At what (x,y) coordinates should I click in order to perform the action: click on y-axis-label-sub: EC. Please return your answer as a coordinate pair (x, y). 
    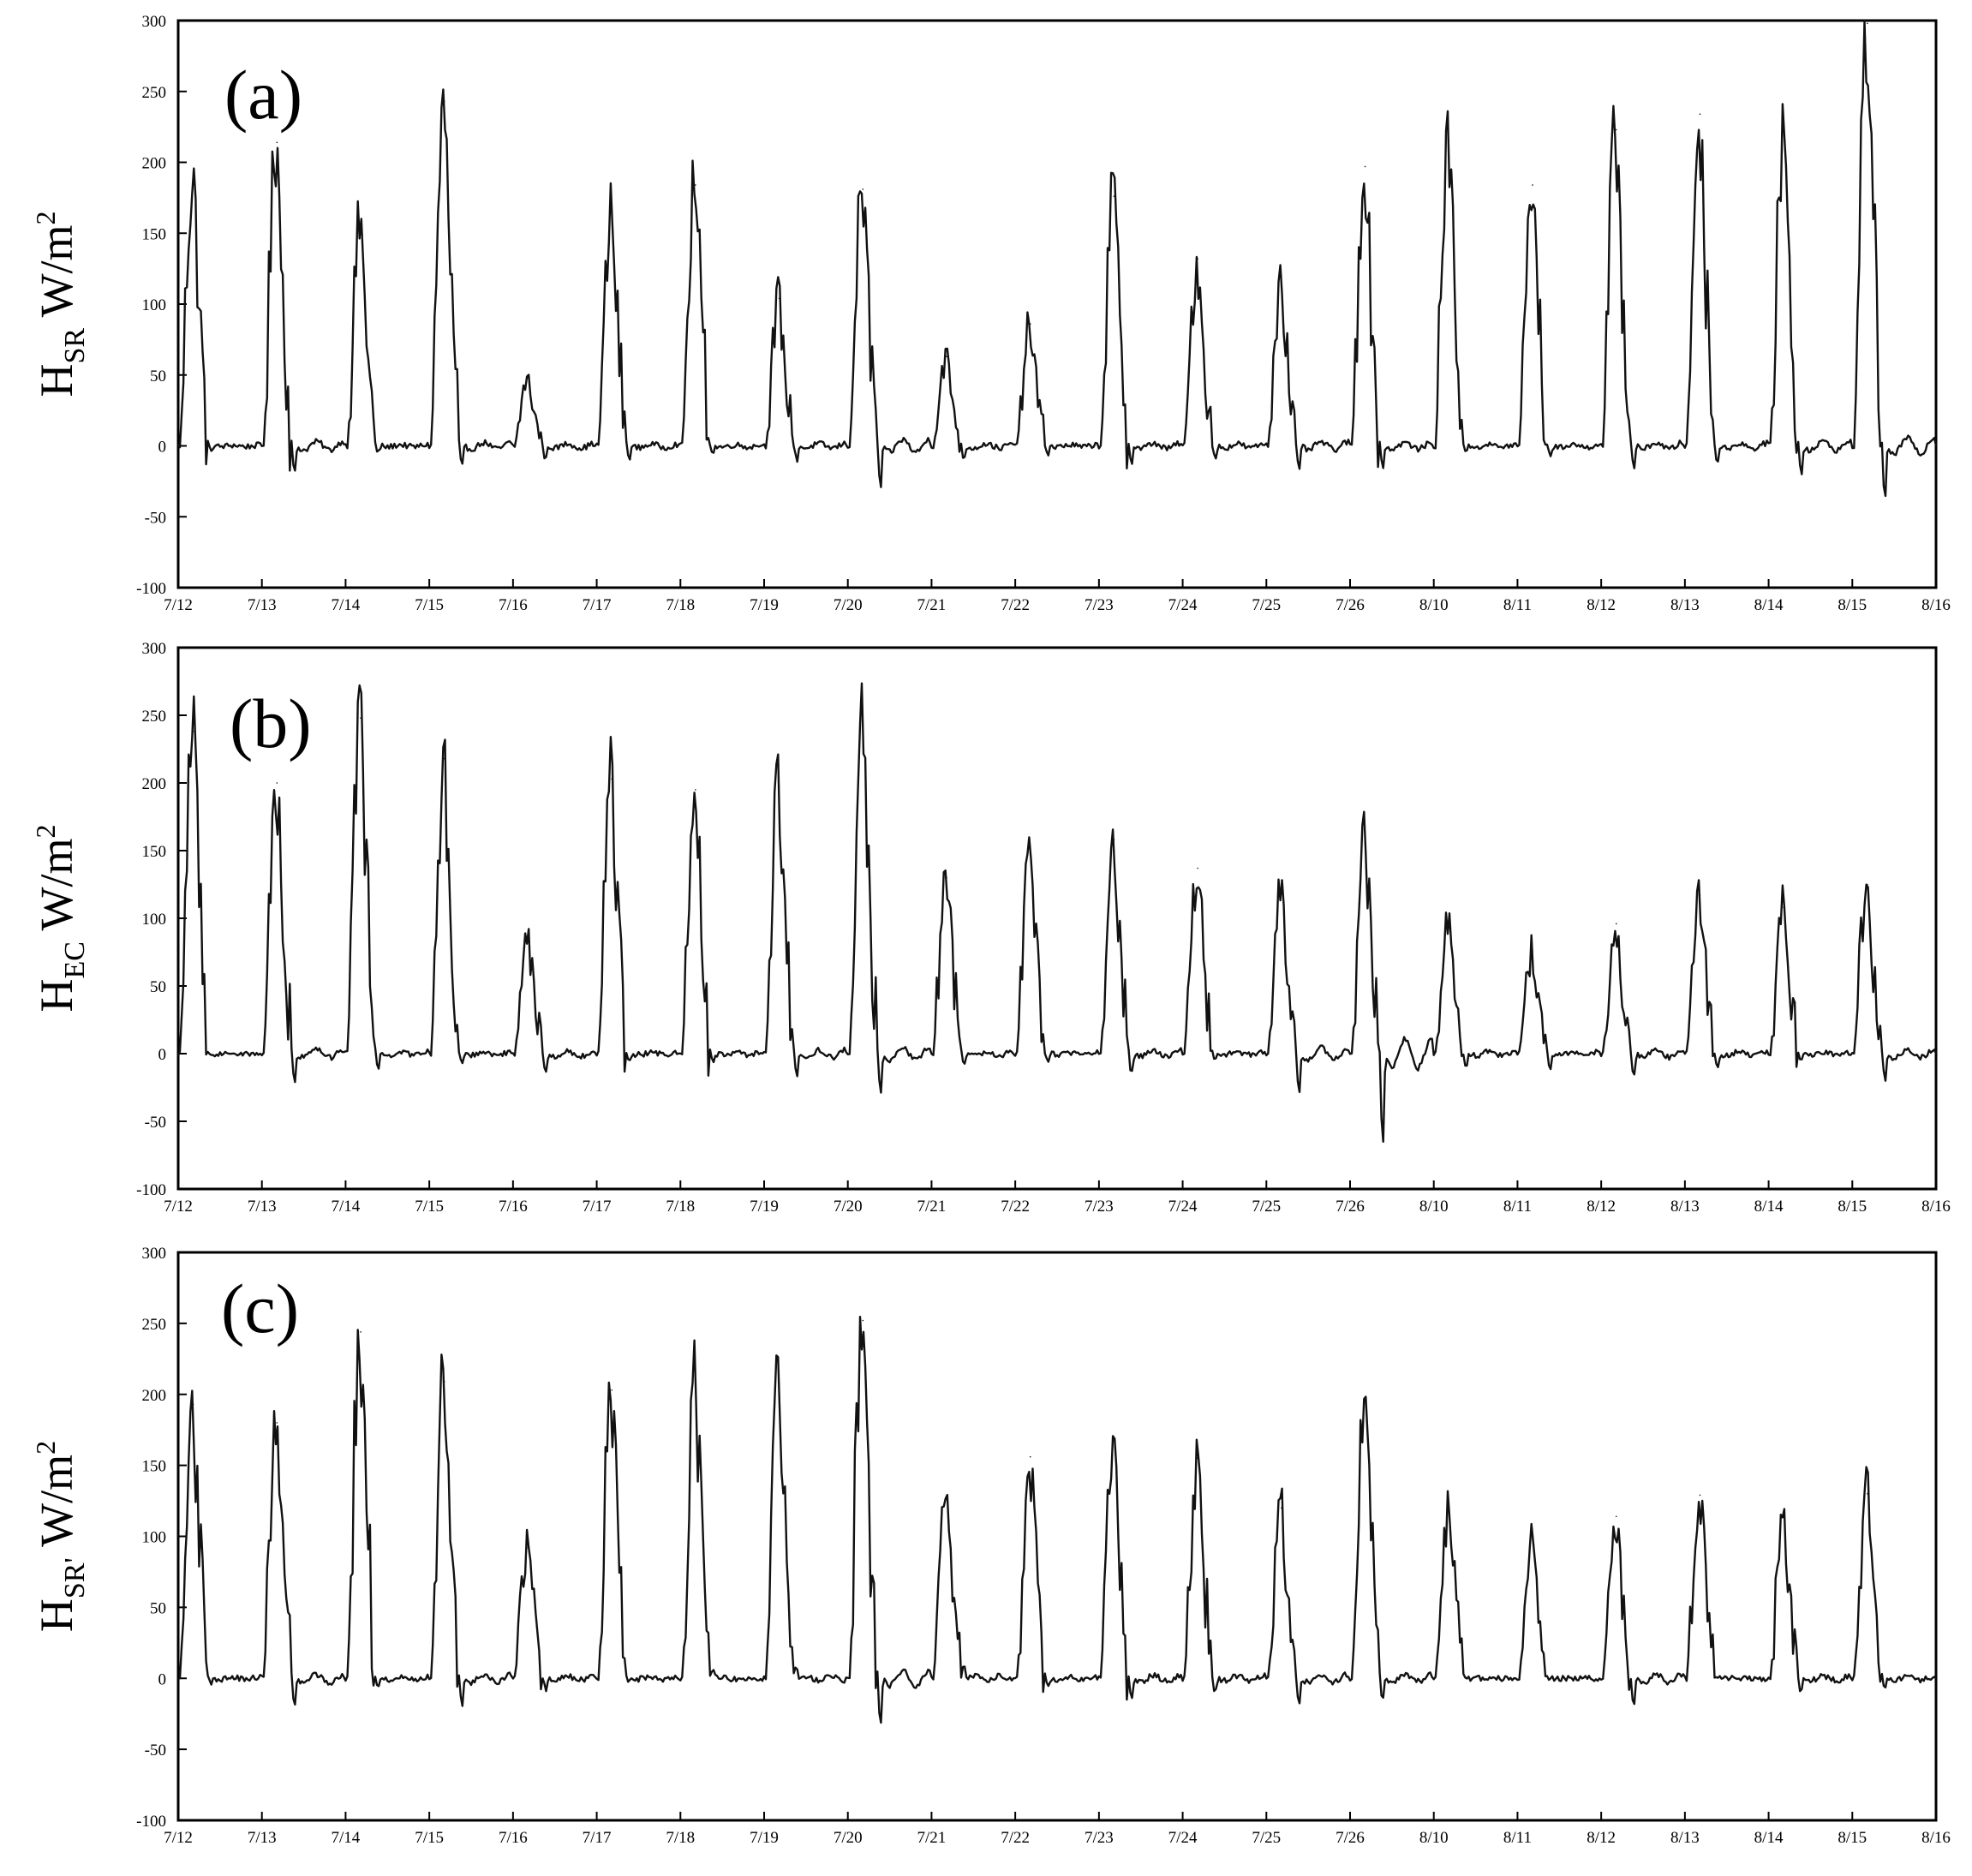
    Looking at the image, I should click on (75, 959).